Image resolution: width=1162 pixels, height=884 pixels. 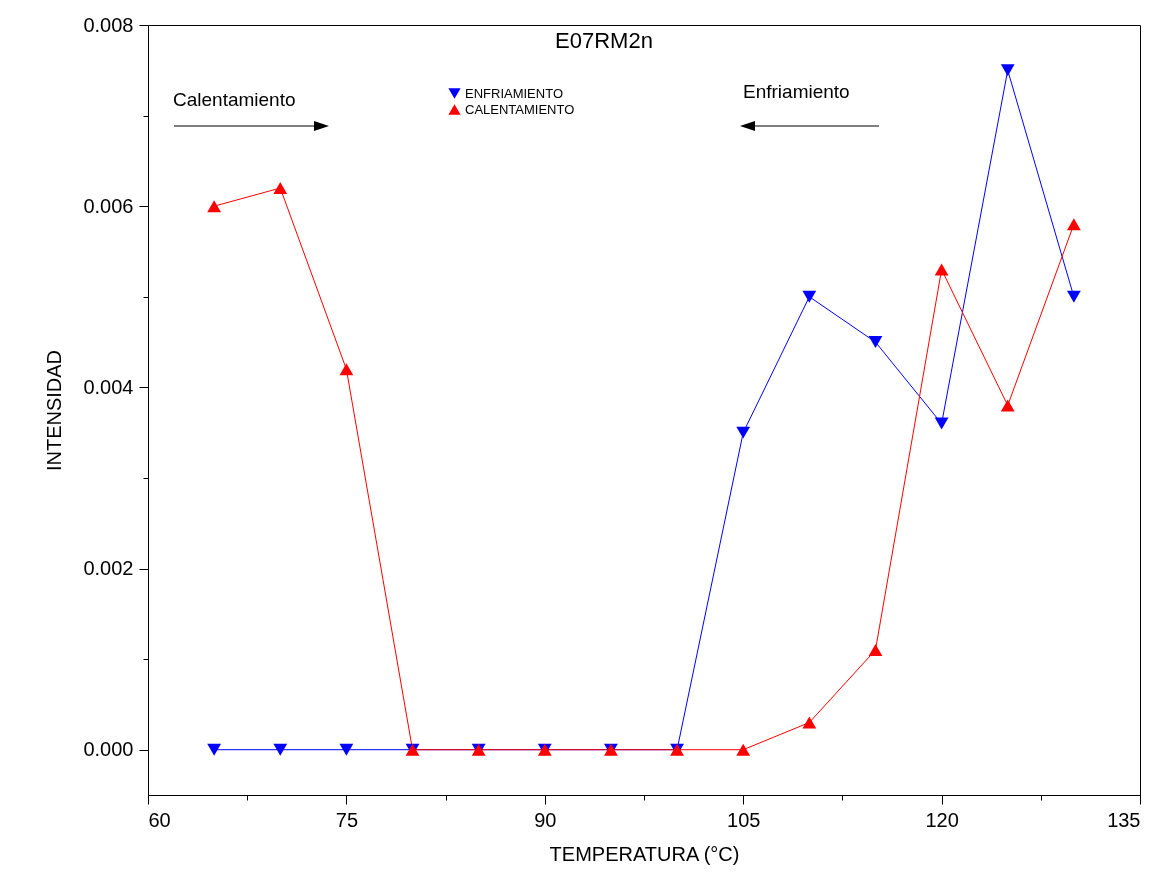 What do you see at coordinates (1124, 819) in the screenshot?
I see `x-tick-label: 135` at bounding box center [1124, 819].